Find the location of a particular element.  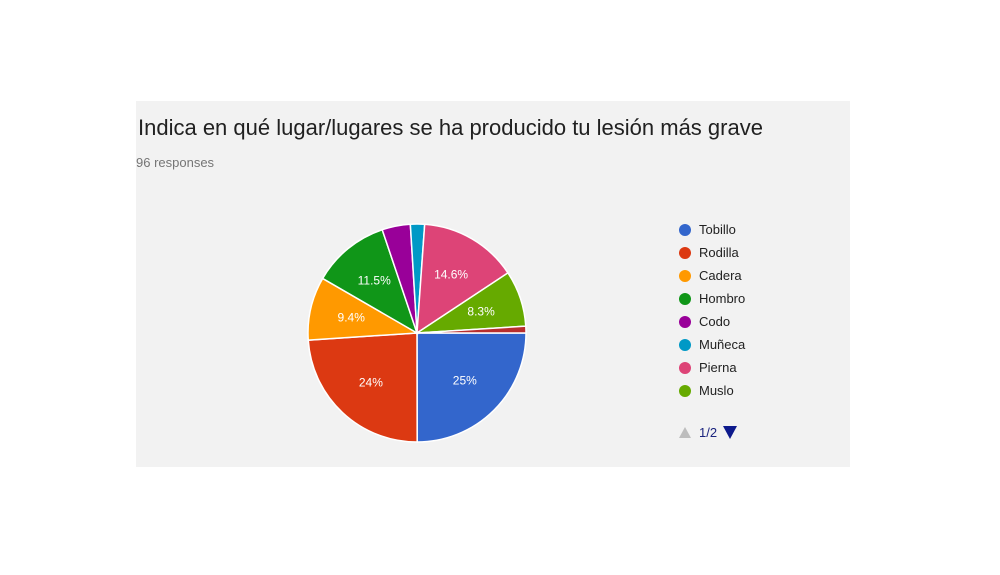

pie-slice-rodilla is located at coordinates (362, 387).